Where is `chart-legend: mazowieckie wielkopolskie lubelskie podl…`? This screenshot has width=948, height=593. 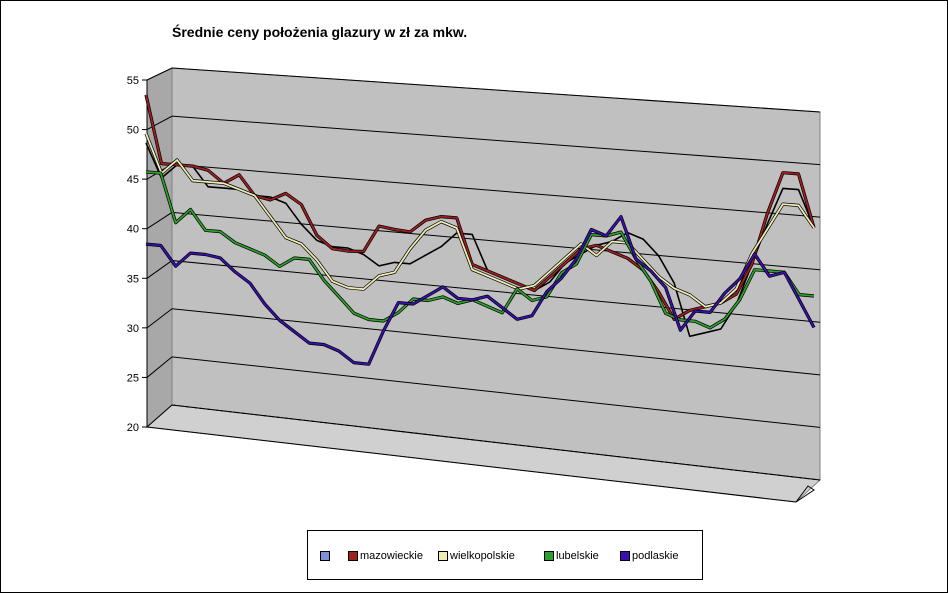 chart-legend: mazowieckie wielkopolskie lubelskie podl… is located at coordinates (505, 555).